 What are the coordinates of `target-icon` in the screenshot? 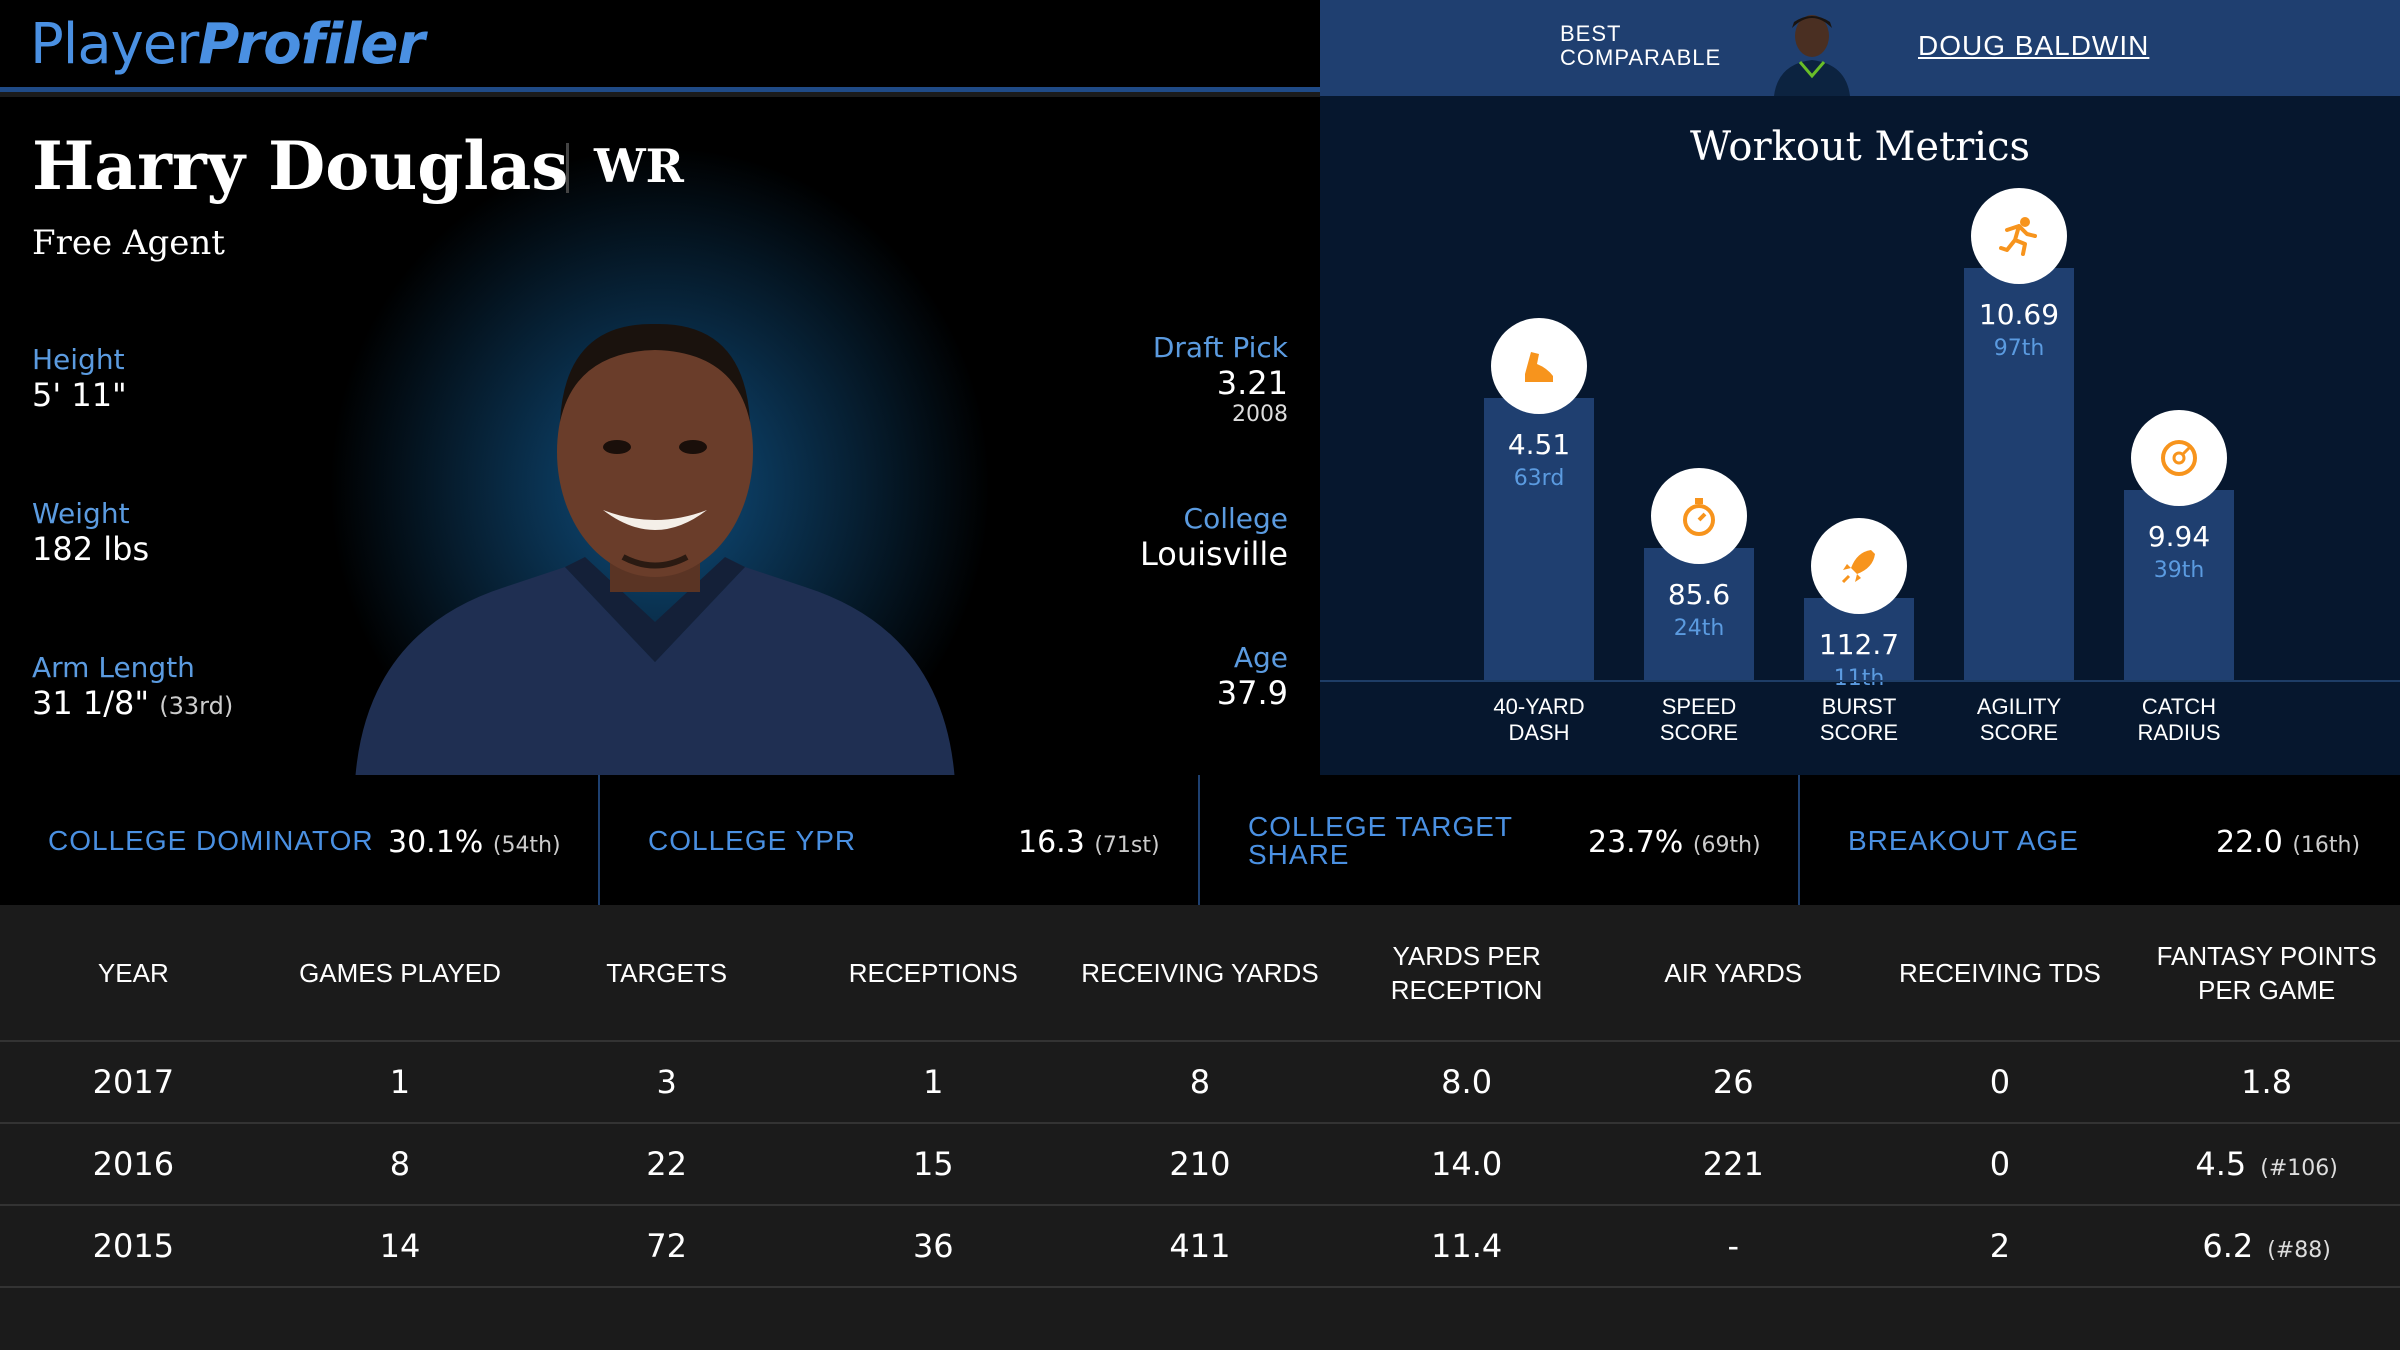 It's located at (2179, 458).